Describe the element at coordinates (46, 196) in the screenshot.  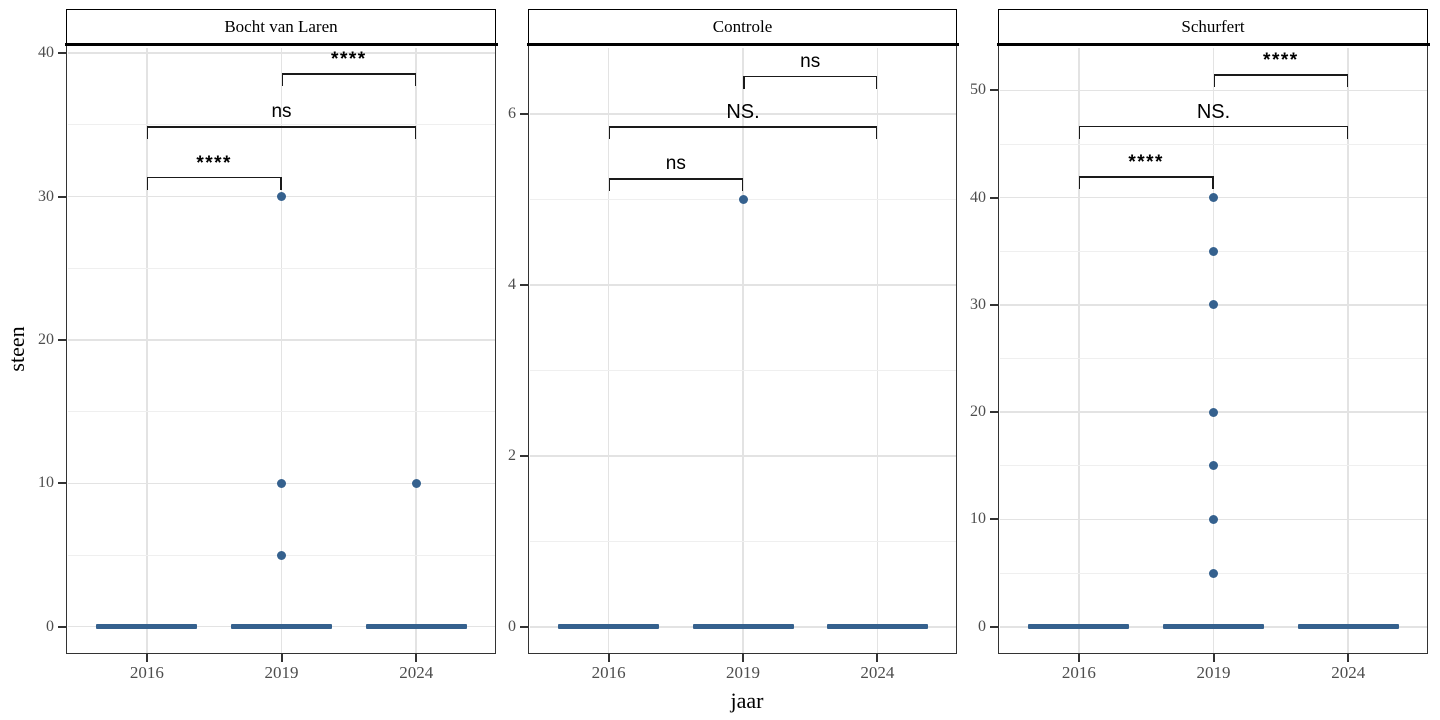
I see `y-tick-label: 30` at that location.